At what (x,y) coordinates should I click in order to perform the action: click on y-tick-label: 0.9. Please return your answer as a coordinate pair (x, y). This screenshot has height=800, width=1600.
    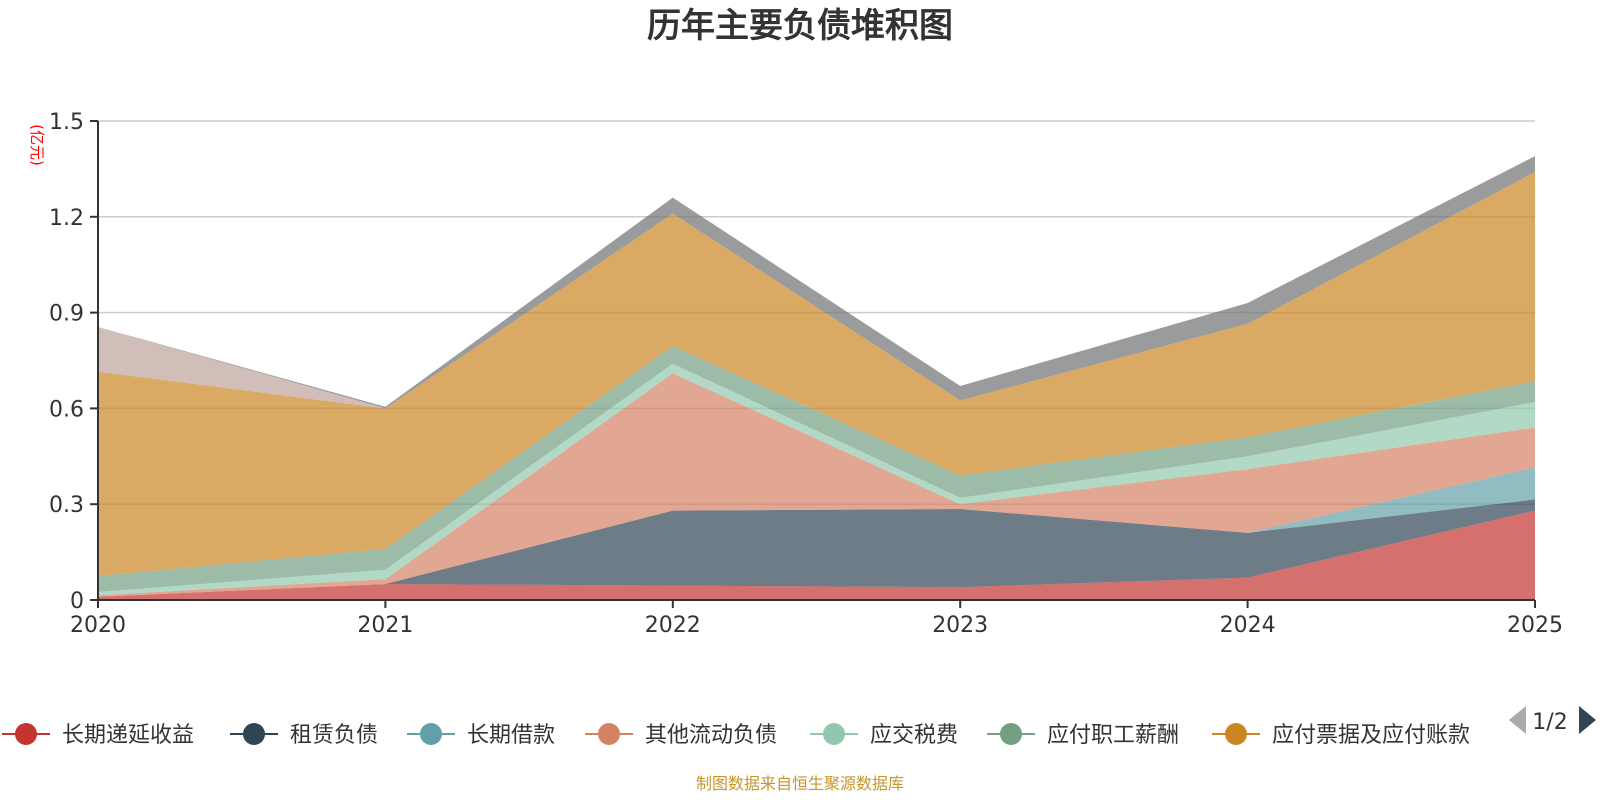
    Looking at the image, I should click on (66, 314).